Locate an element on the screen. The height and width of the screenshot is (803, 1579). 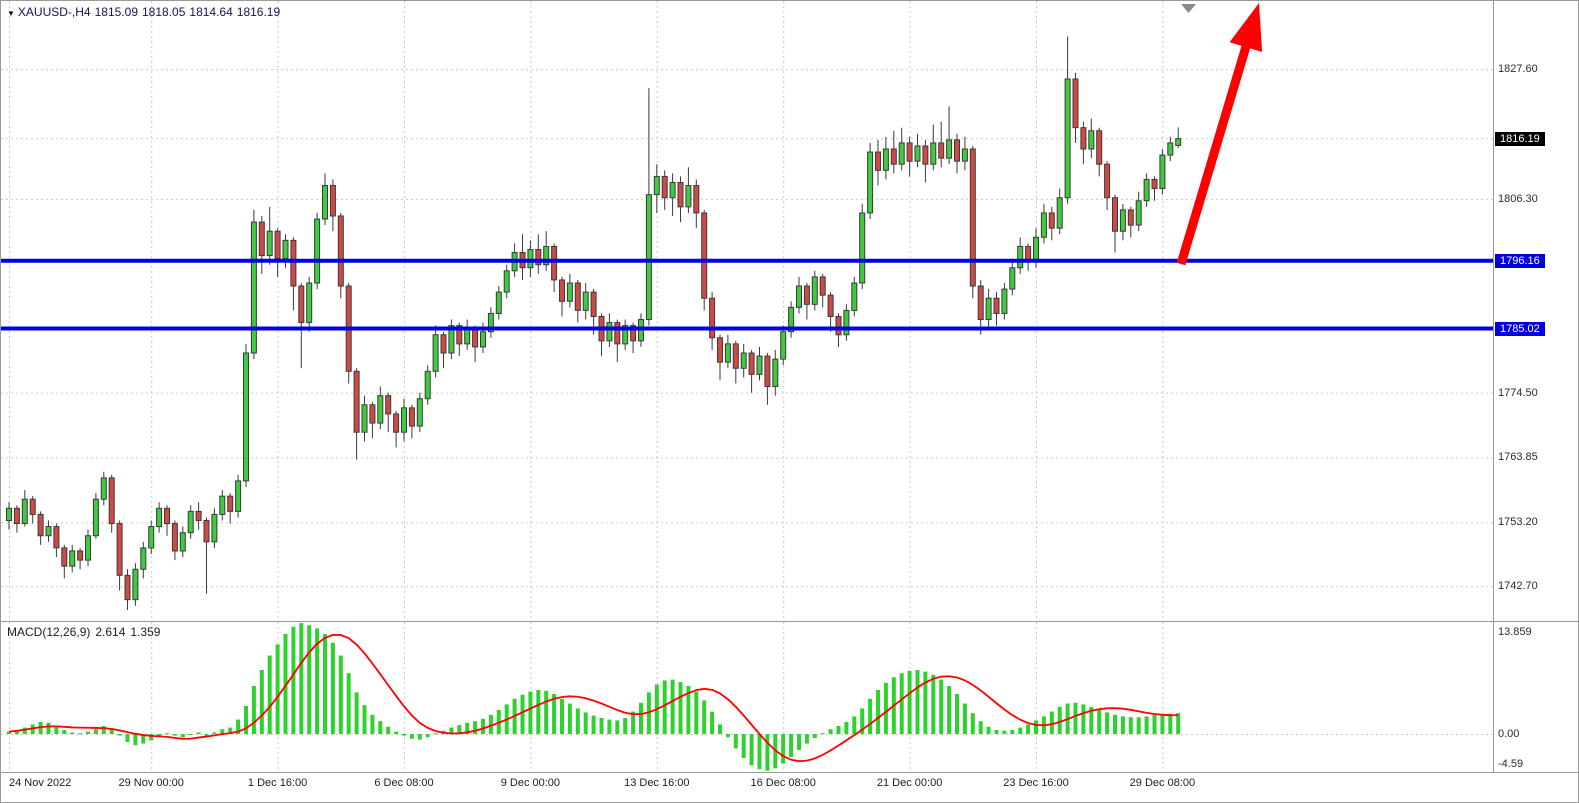
price-axis-label: 1806.30 is located at coordinates (1518, 198).